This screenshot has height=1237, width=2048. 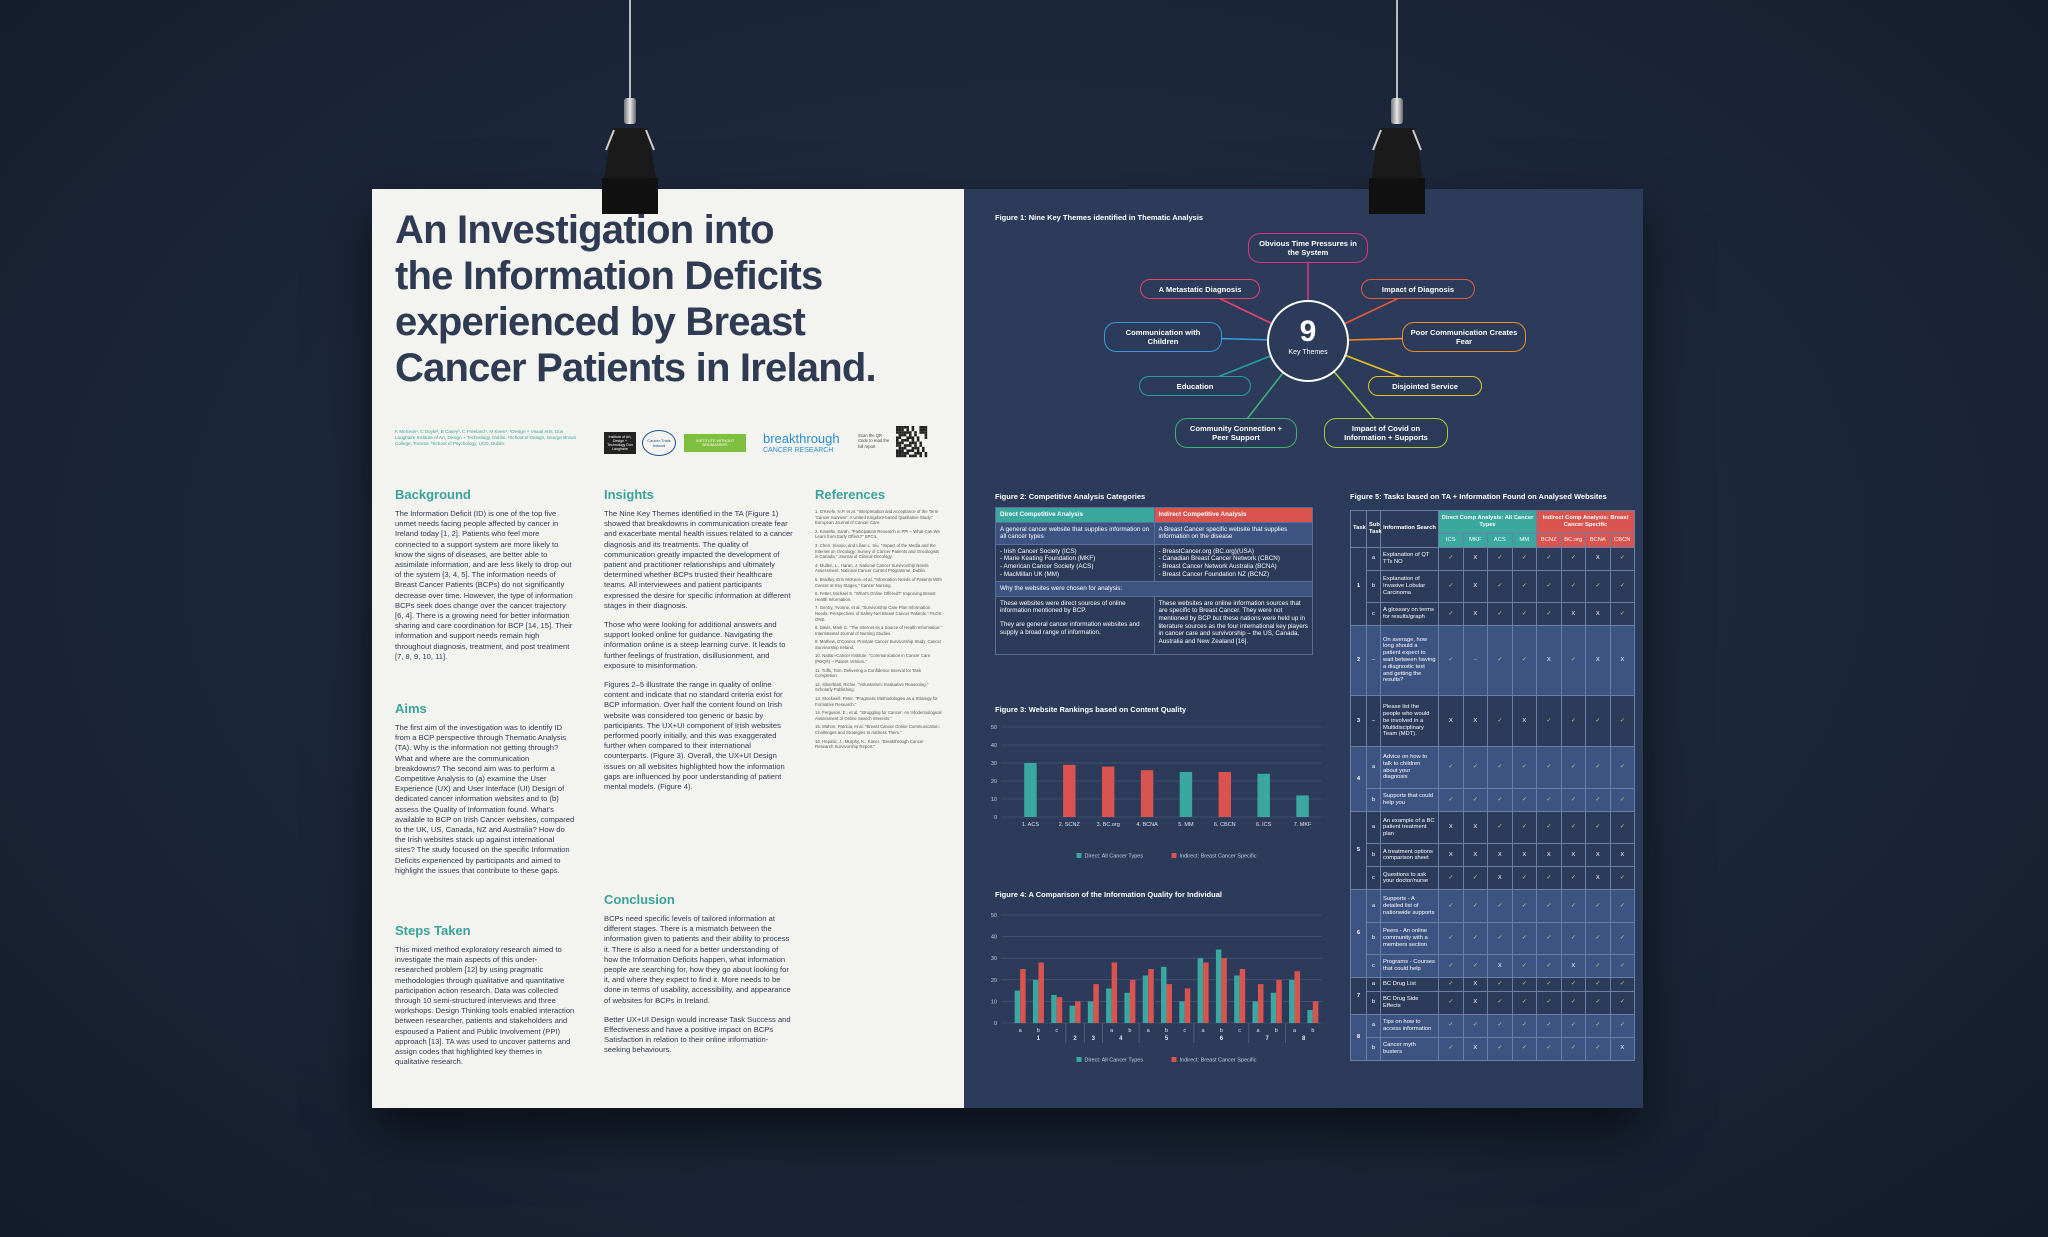 I want to click on x-group-label: 6, so click(x=1222, y=1039).